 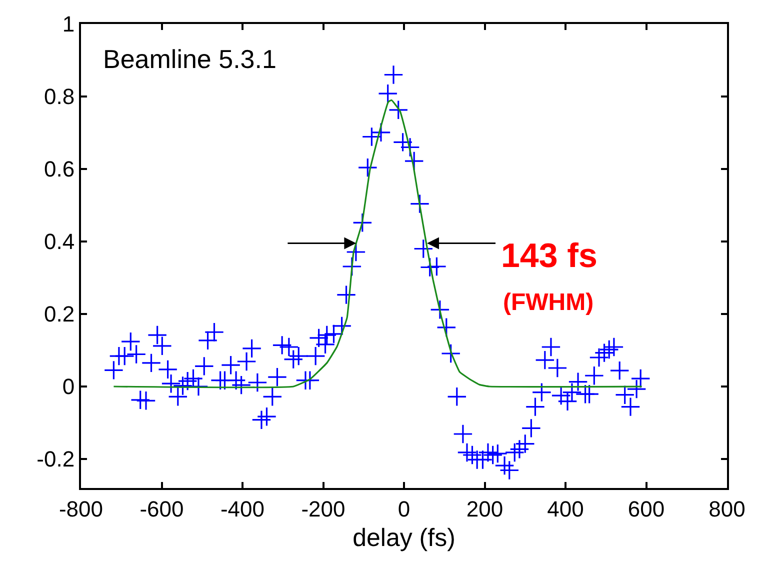 I want to click on x-tick-label: 400, so click(x=565, y=509).